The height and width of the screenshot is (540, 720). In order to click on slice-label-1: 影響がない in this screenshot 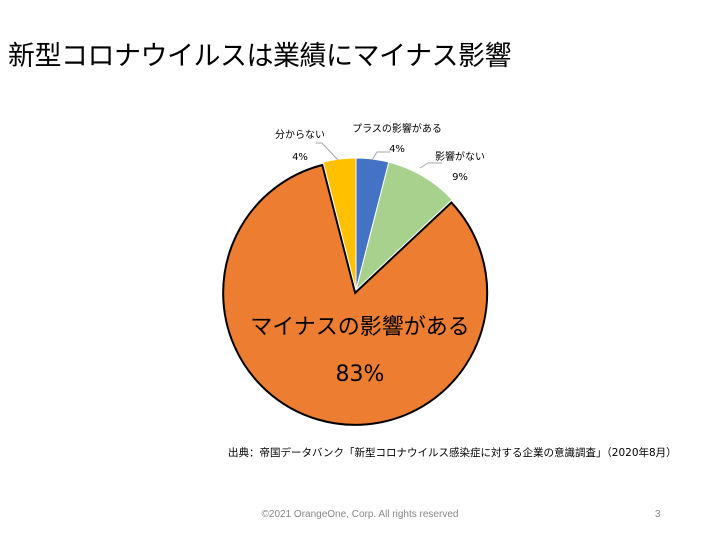, I will do `click(460, 156)`.